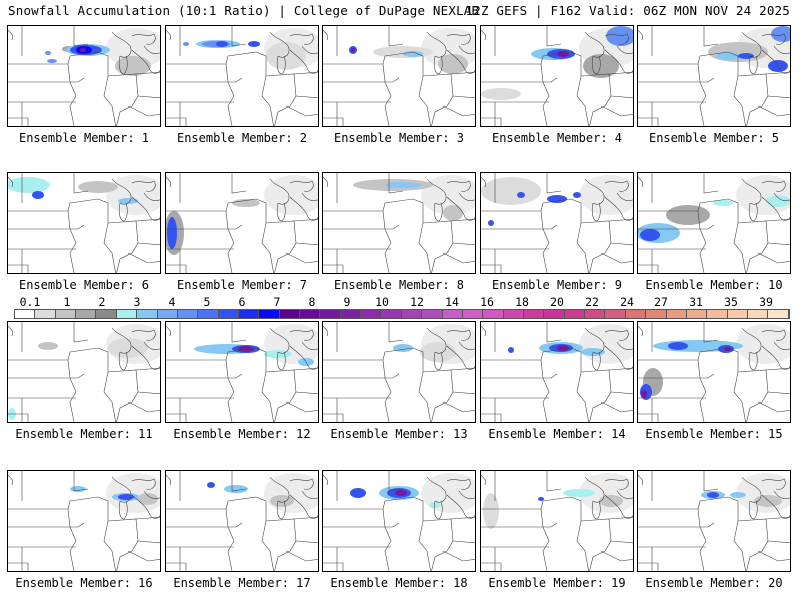 The image size is (800, 600). Describe the element at coordinates (84, 138) in the screenshot. I see `member-label: Ensemble Member: 1` at that location.